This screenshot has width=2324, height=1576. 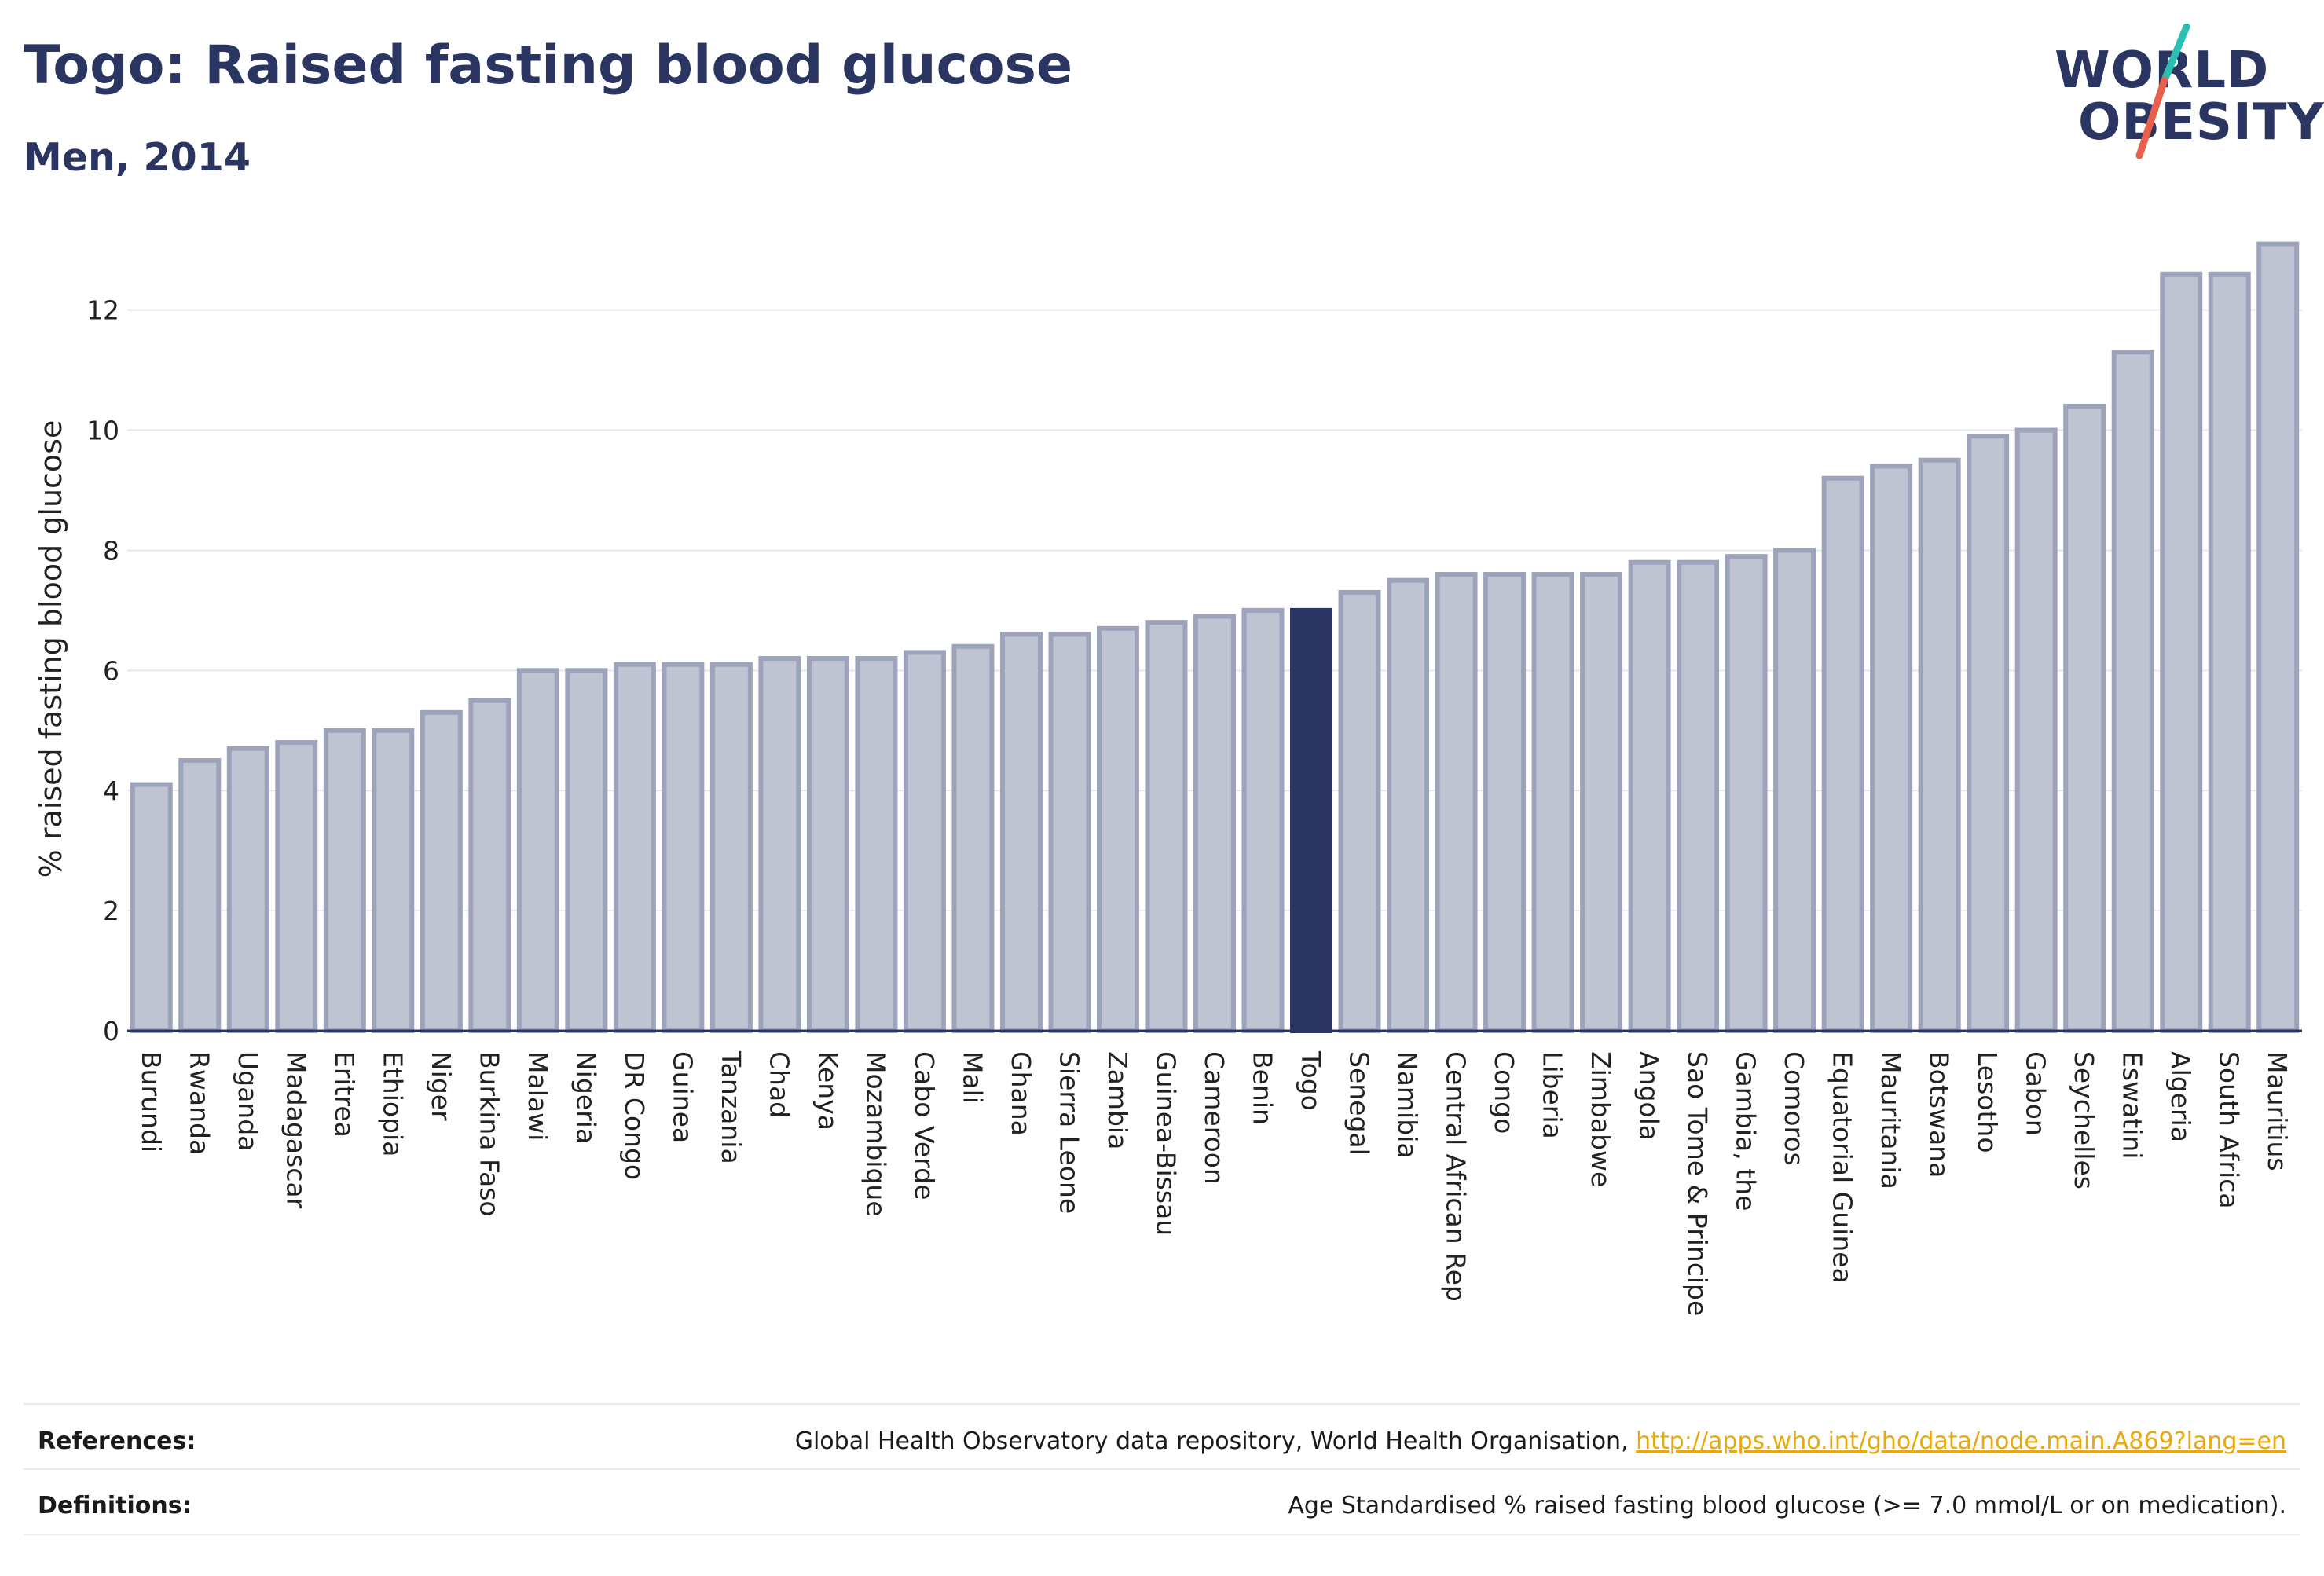 What do you see at coordinates (1407, 1105) in the screenshot?
I see `x-category-label: Namibia` at bounding box center [1407, 1105].